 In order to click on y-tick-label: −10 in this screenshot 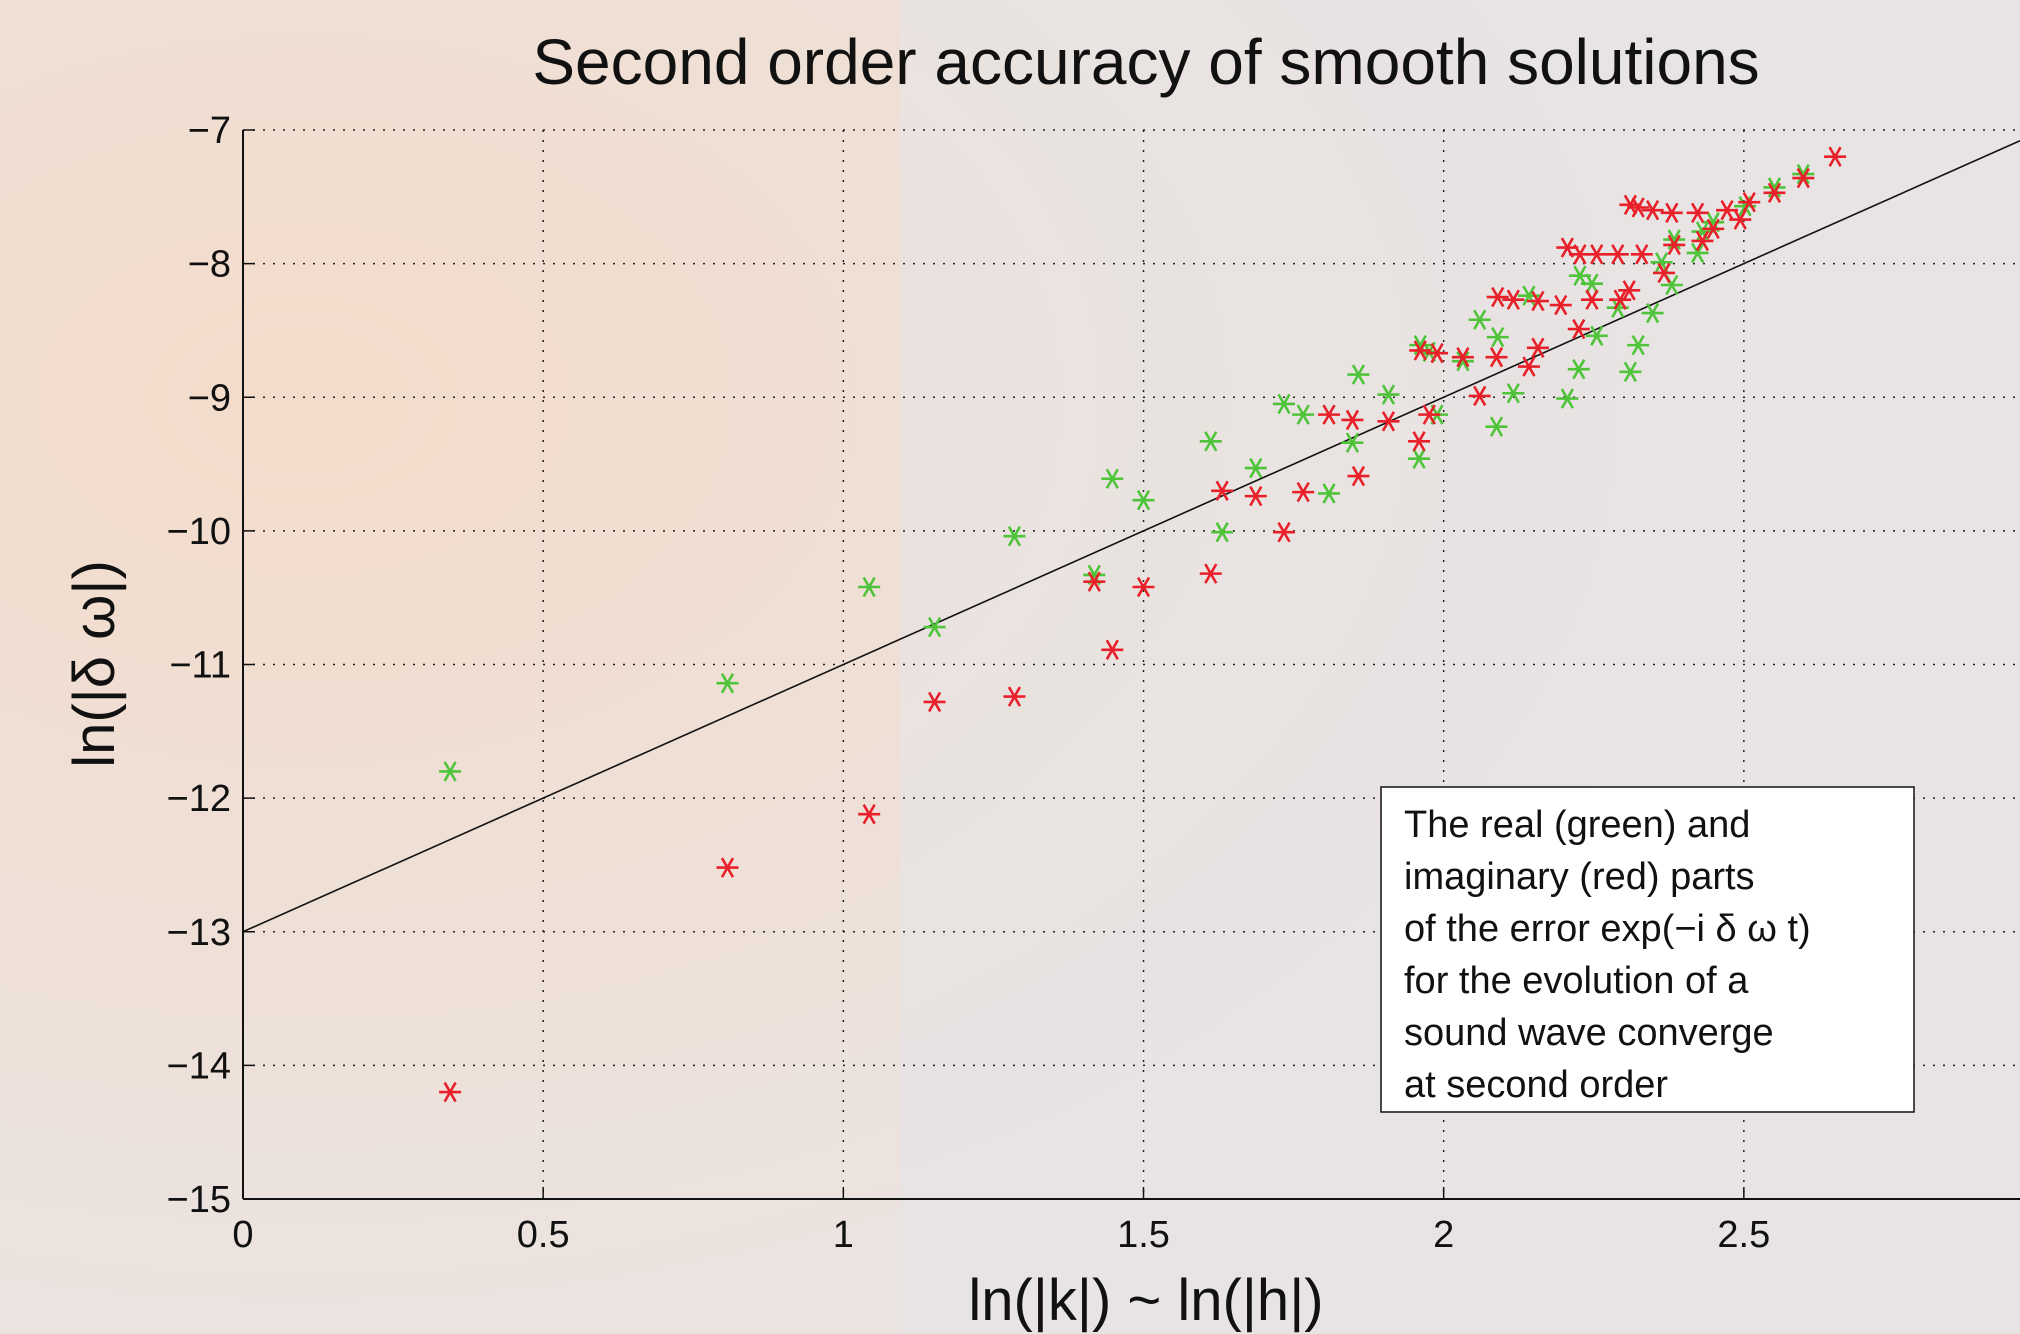, I will do `click(199, 532)`.